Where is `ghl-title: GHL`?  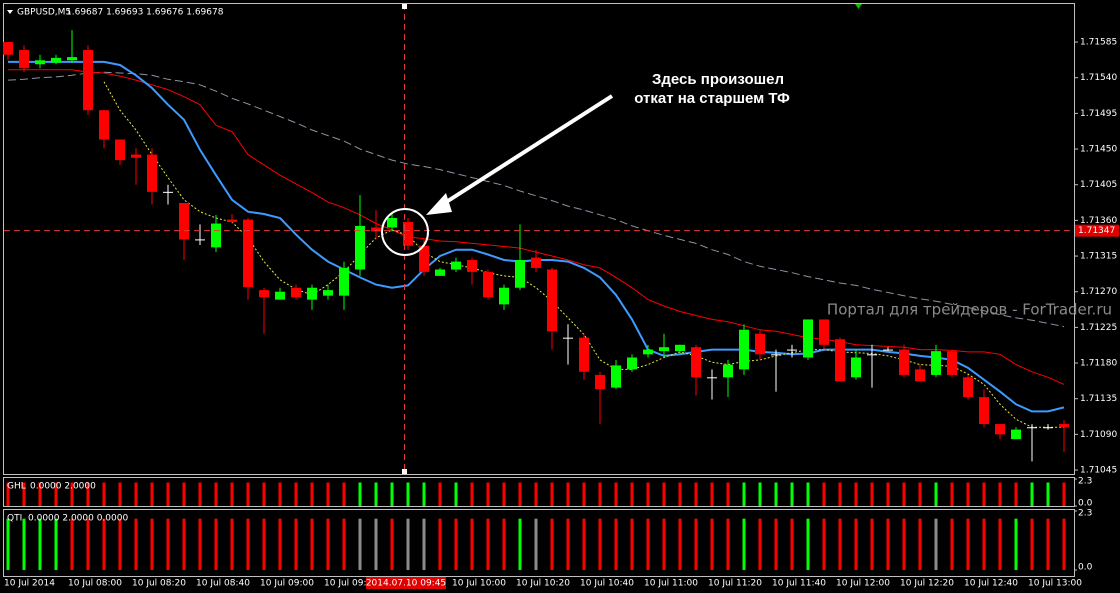
ghl-title: GHL is located at coordinates (16, 487).